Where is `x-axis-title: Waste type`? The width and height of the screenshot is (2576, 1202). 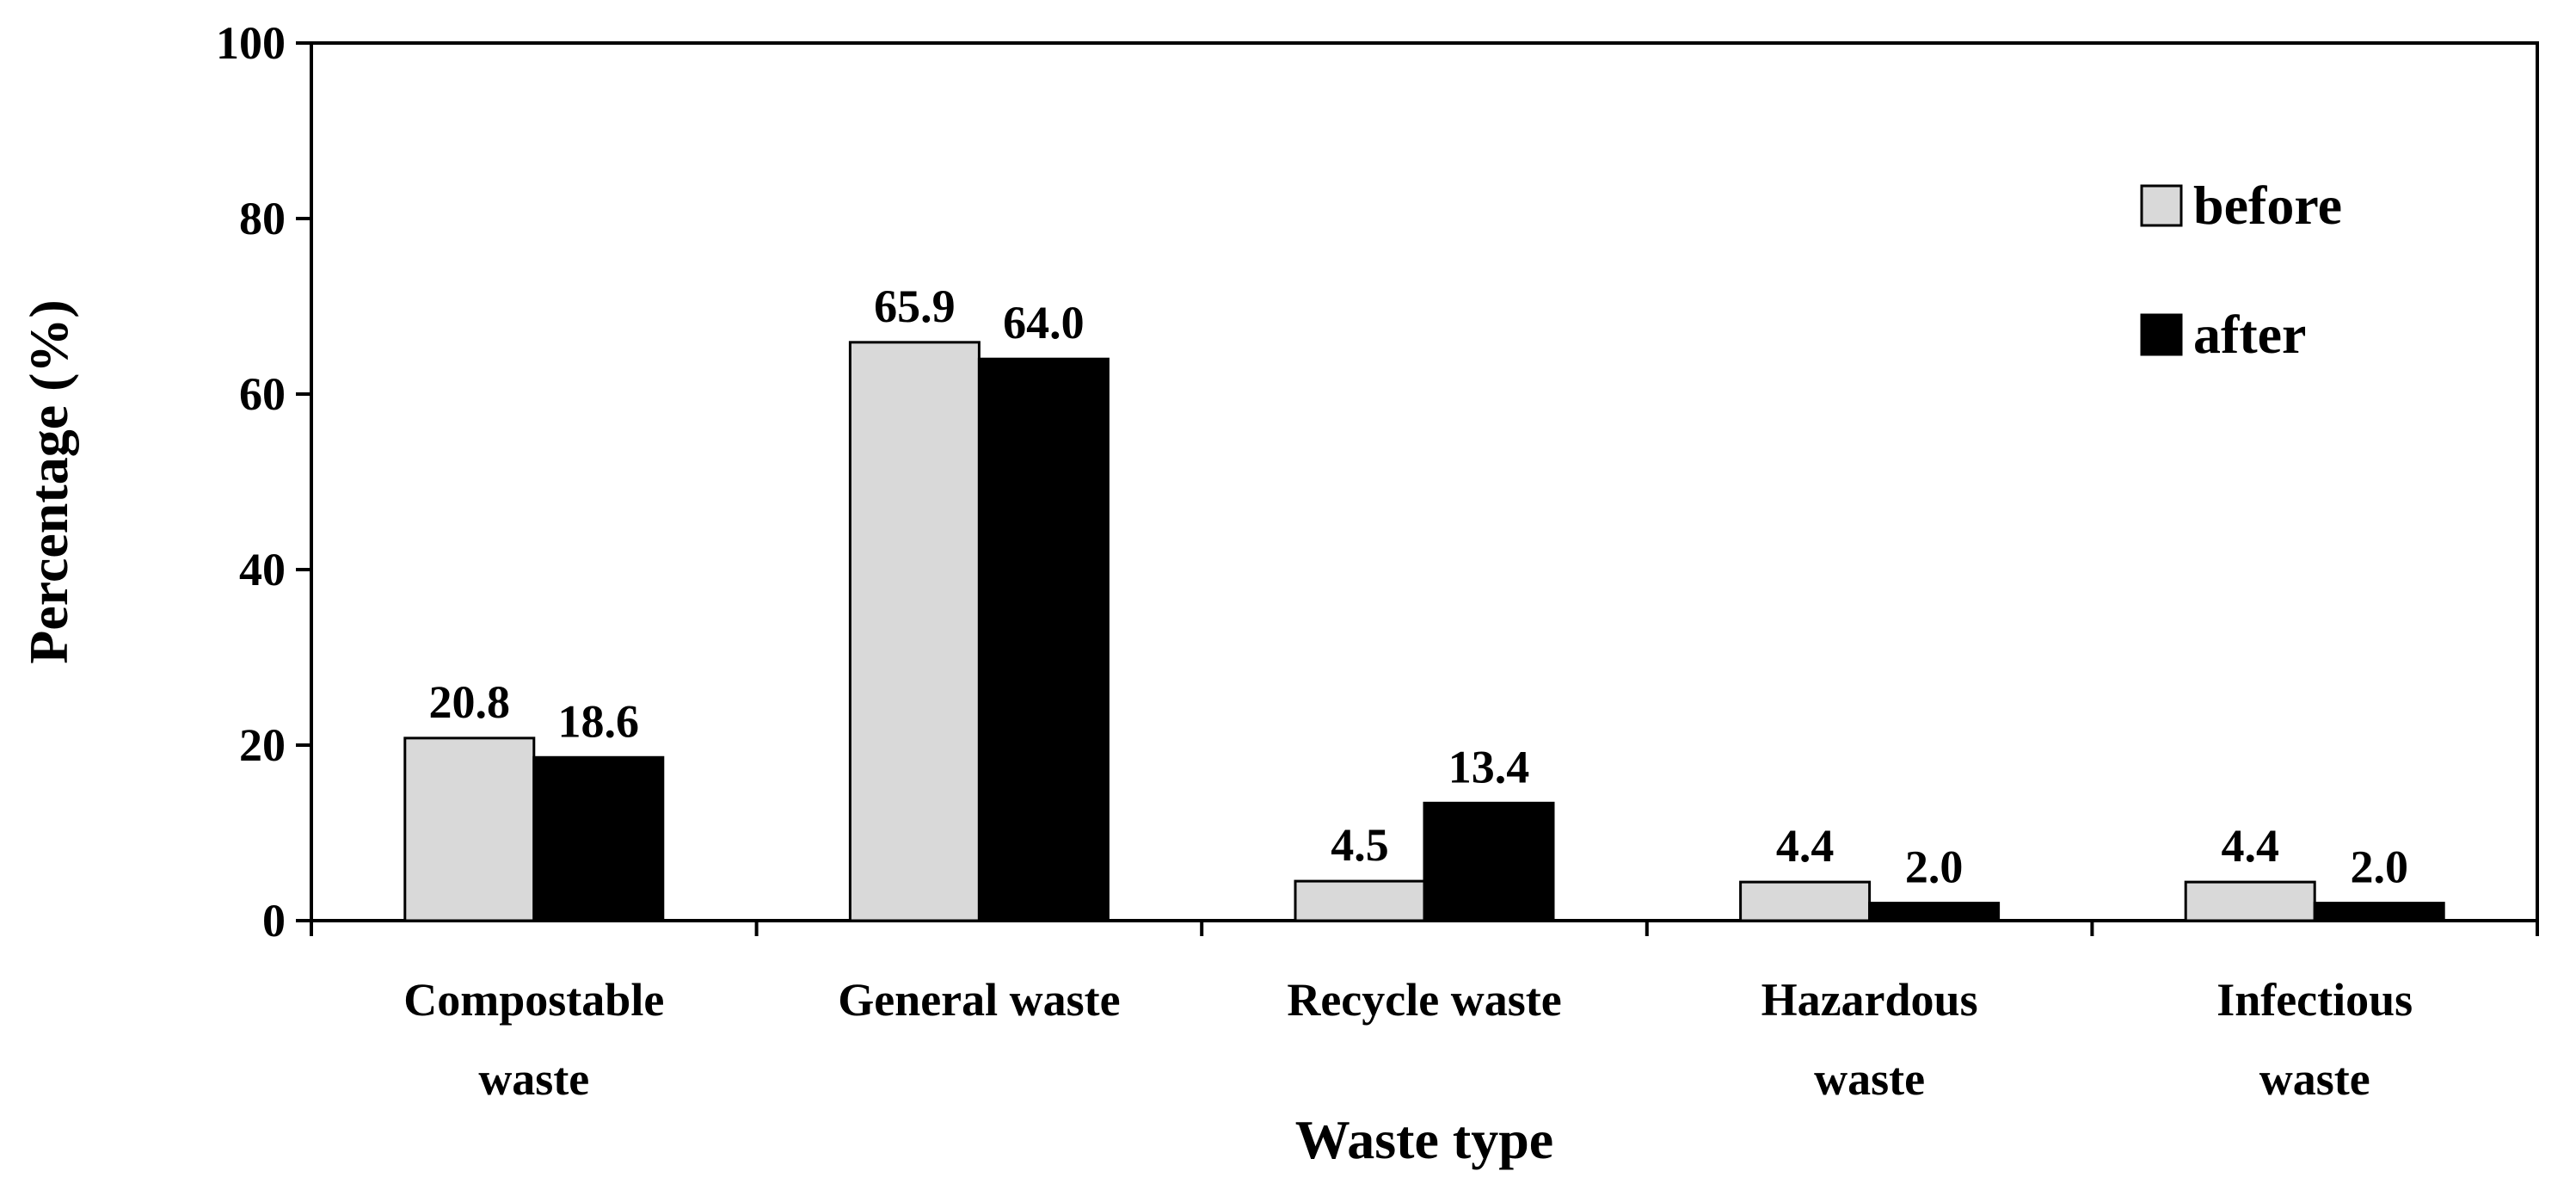 x-axis-title: Waste type is located at coordinates (1424, 1139).